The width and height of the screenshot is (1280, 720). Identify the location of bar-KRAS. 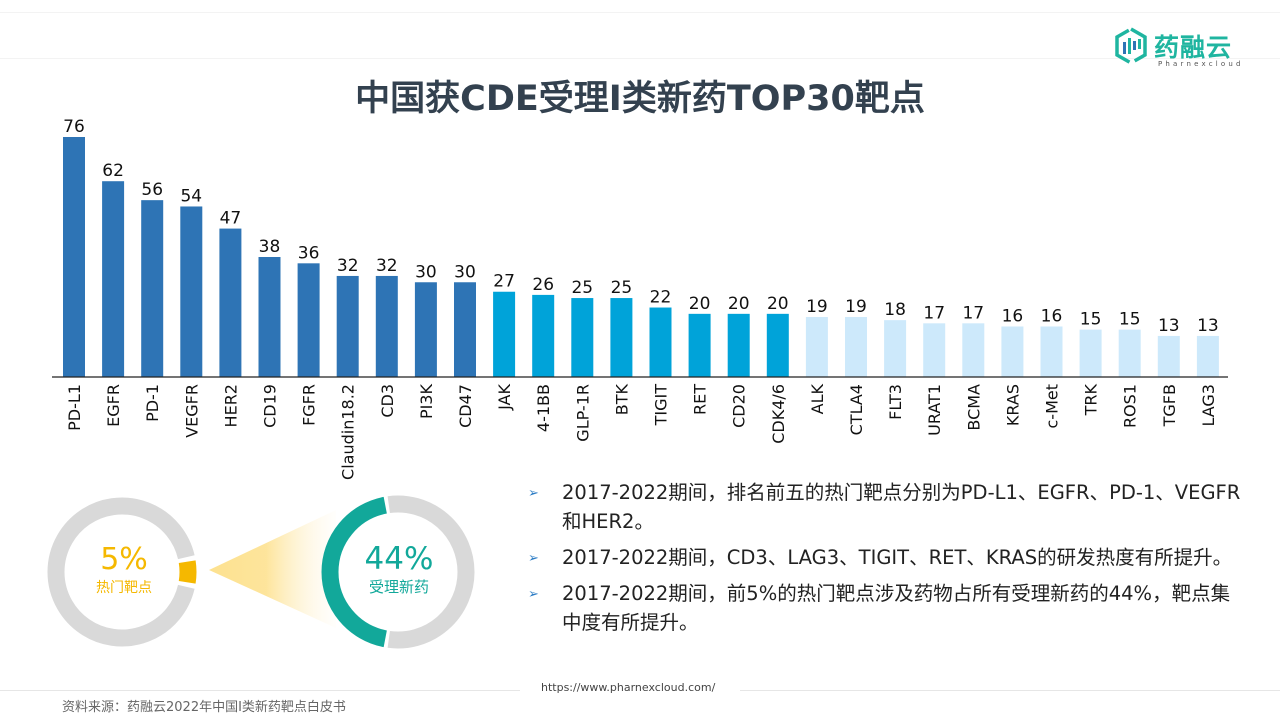
(1012, 351).